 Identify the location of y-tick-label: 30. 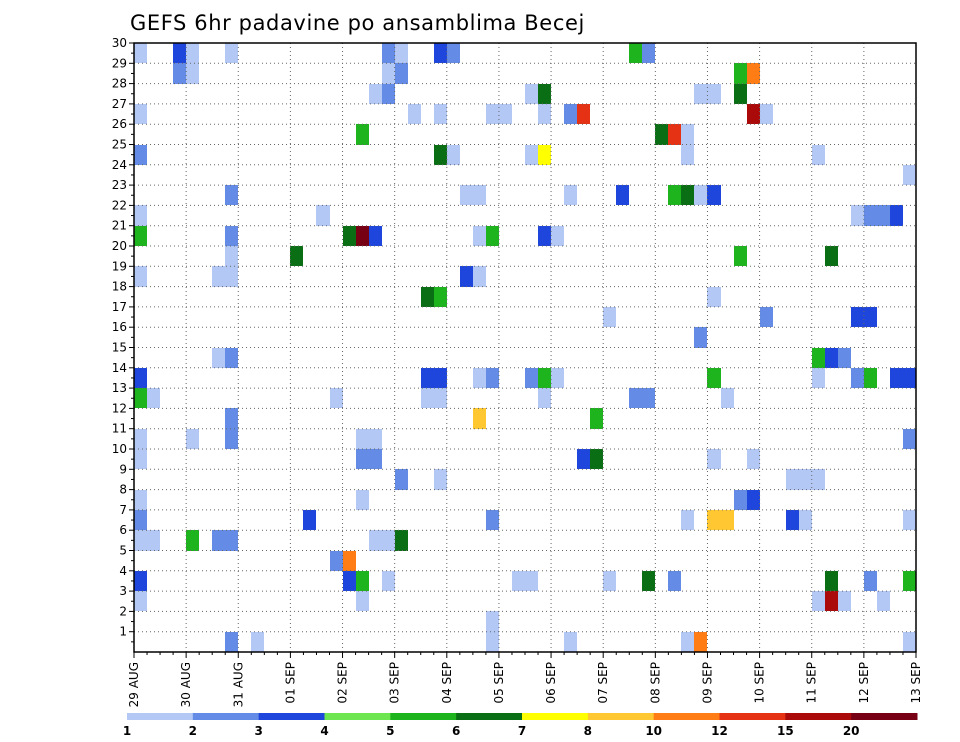
(119, 43).